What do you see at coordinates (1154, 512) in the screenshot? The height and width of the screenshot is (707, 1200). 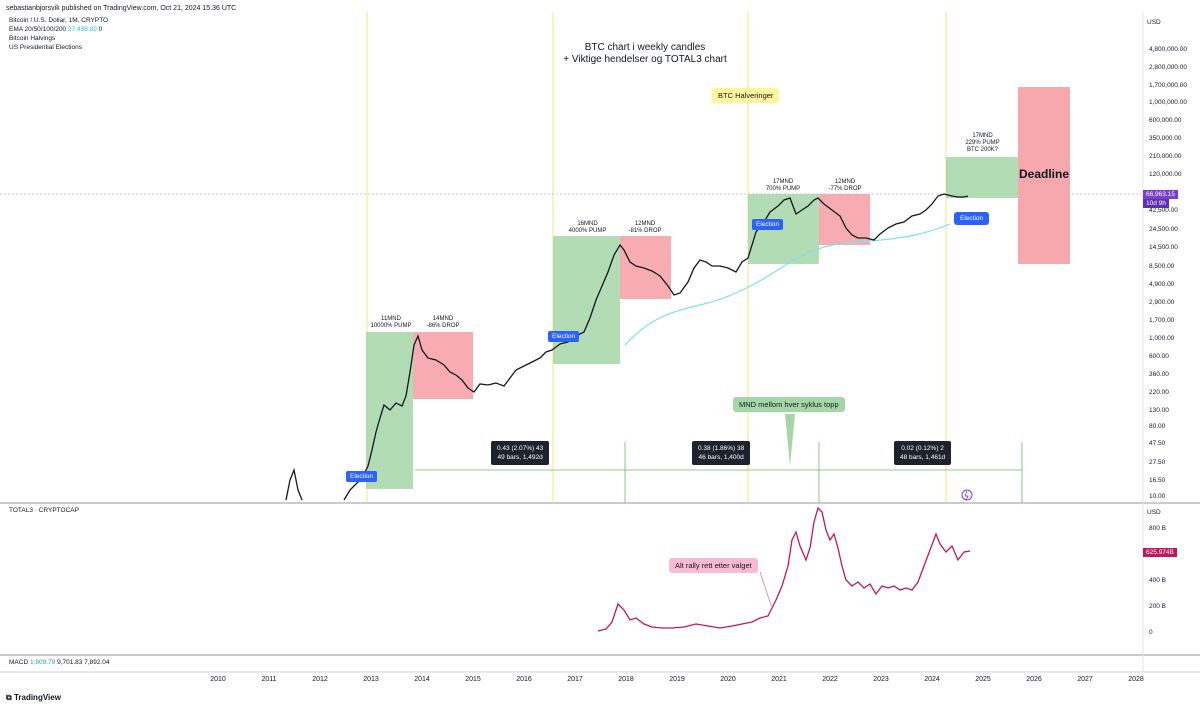 I see `total3-currency: USD` at bounding box center [1154, 512].